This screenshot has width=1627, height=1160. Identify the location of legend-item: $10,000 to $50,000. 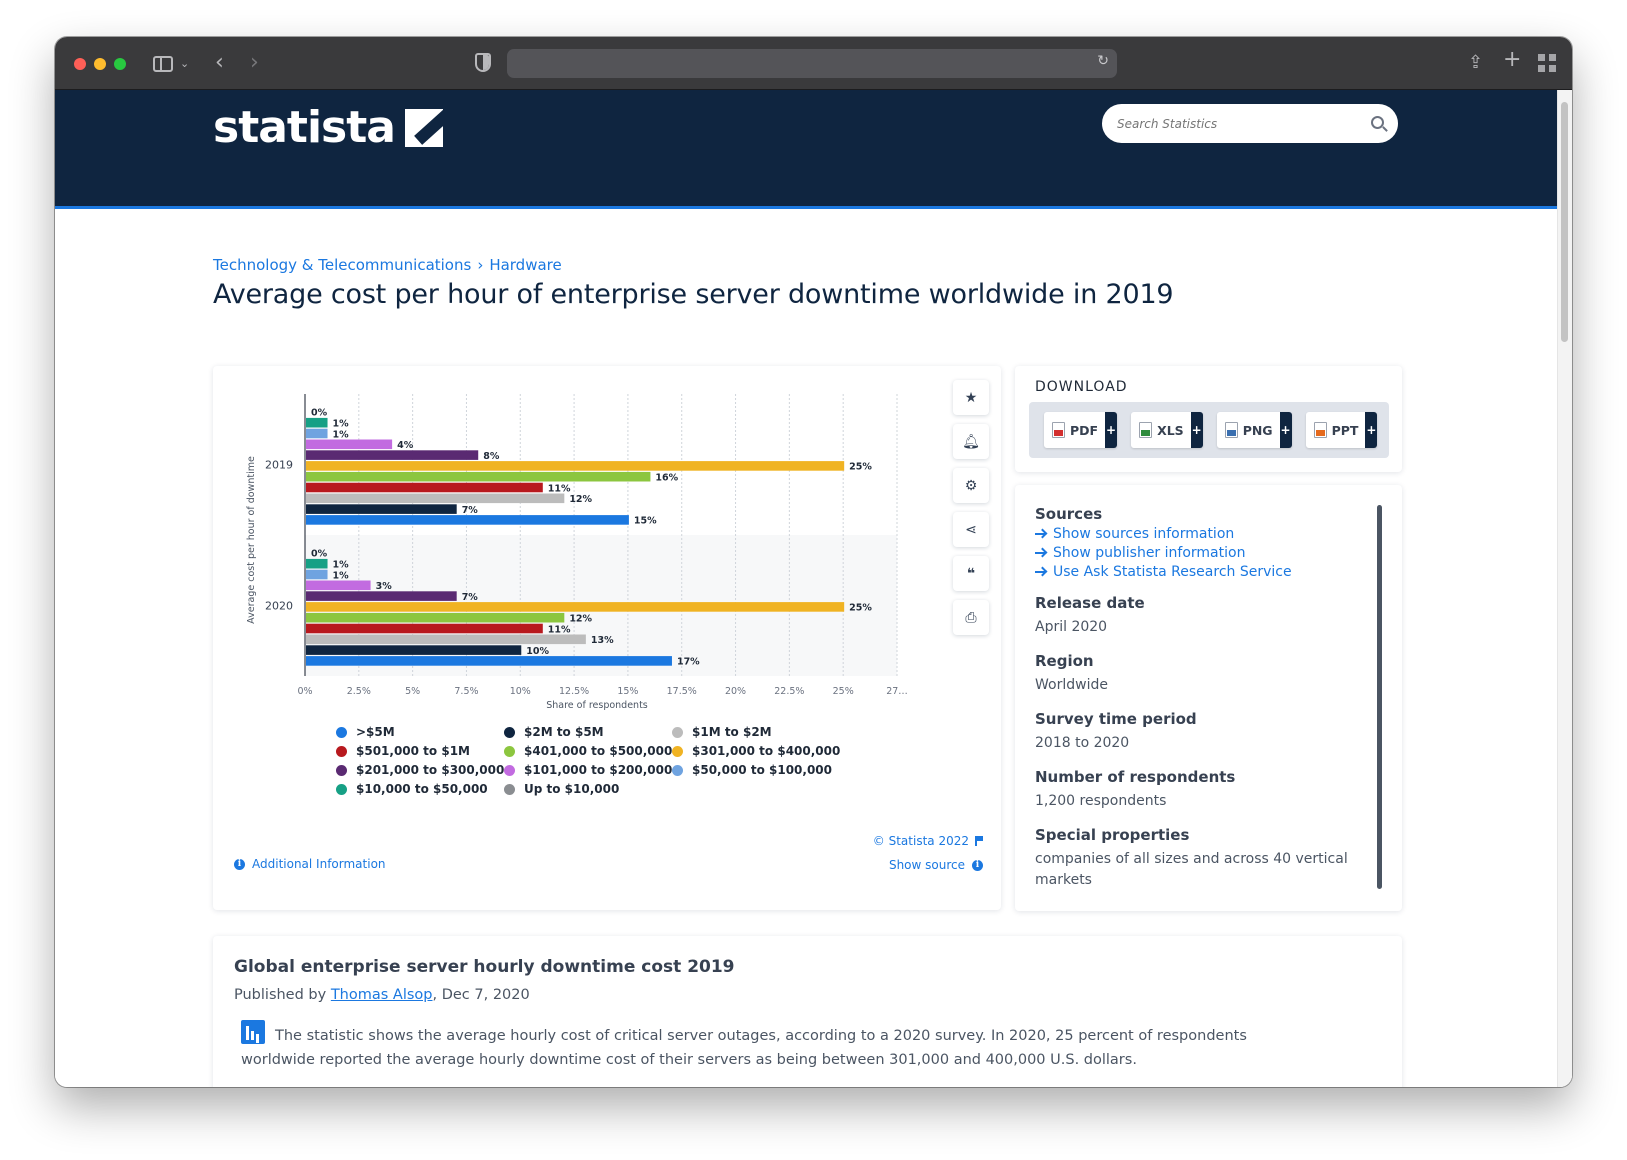
(420, 789).